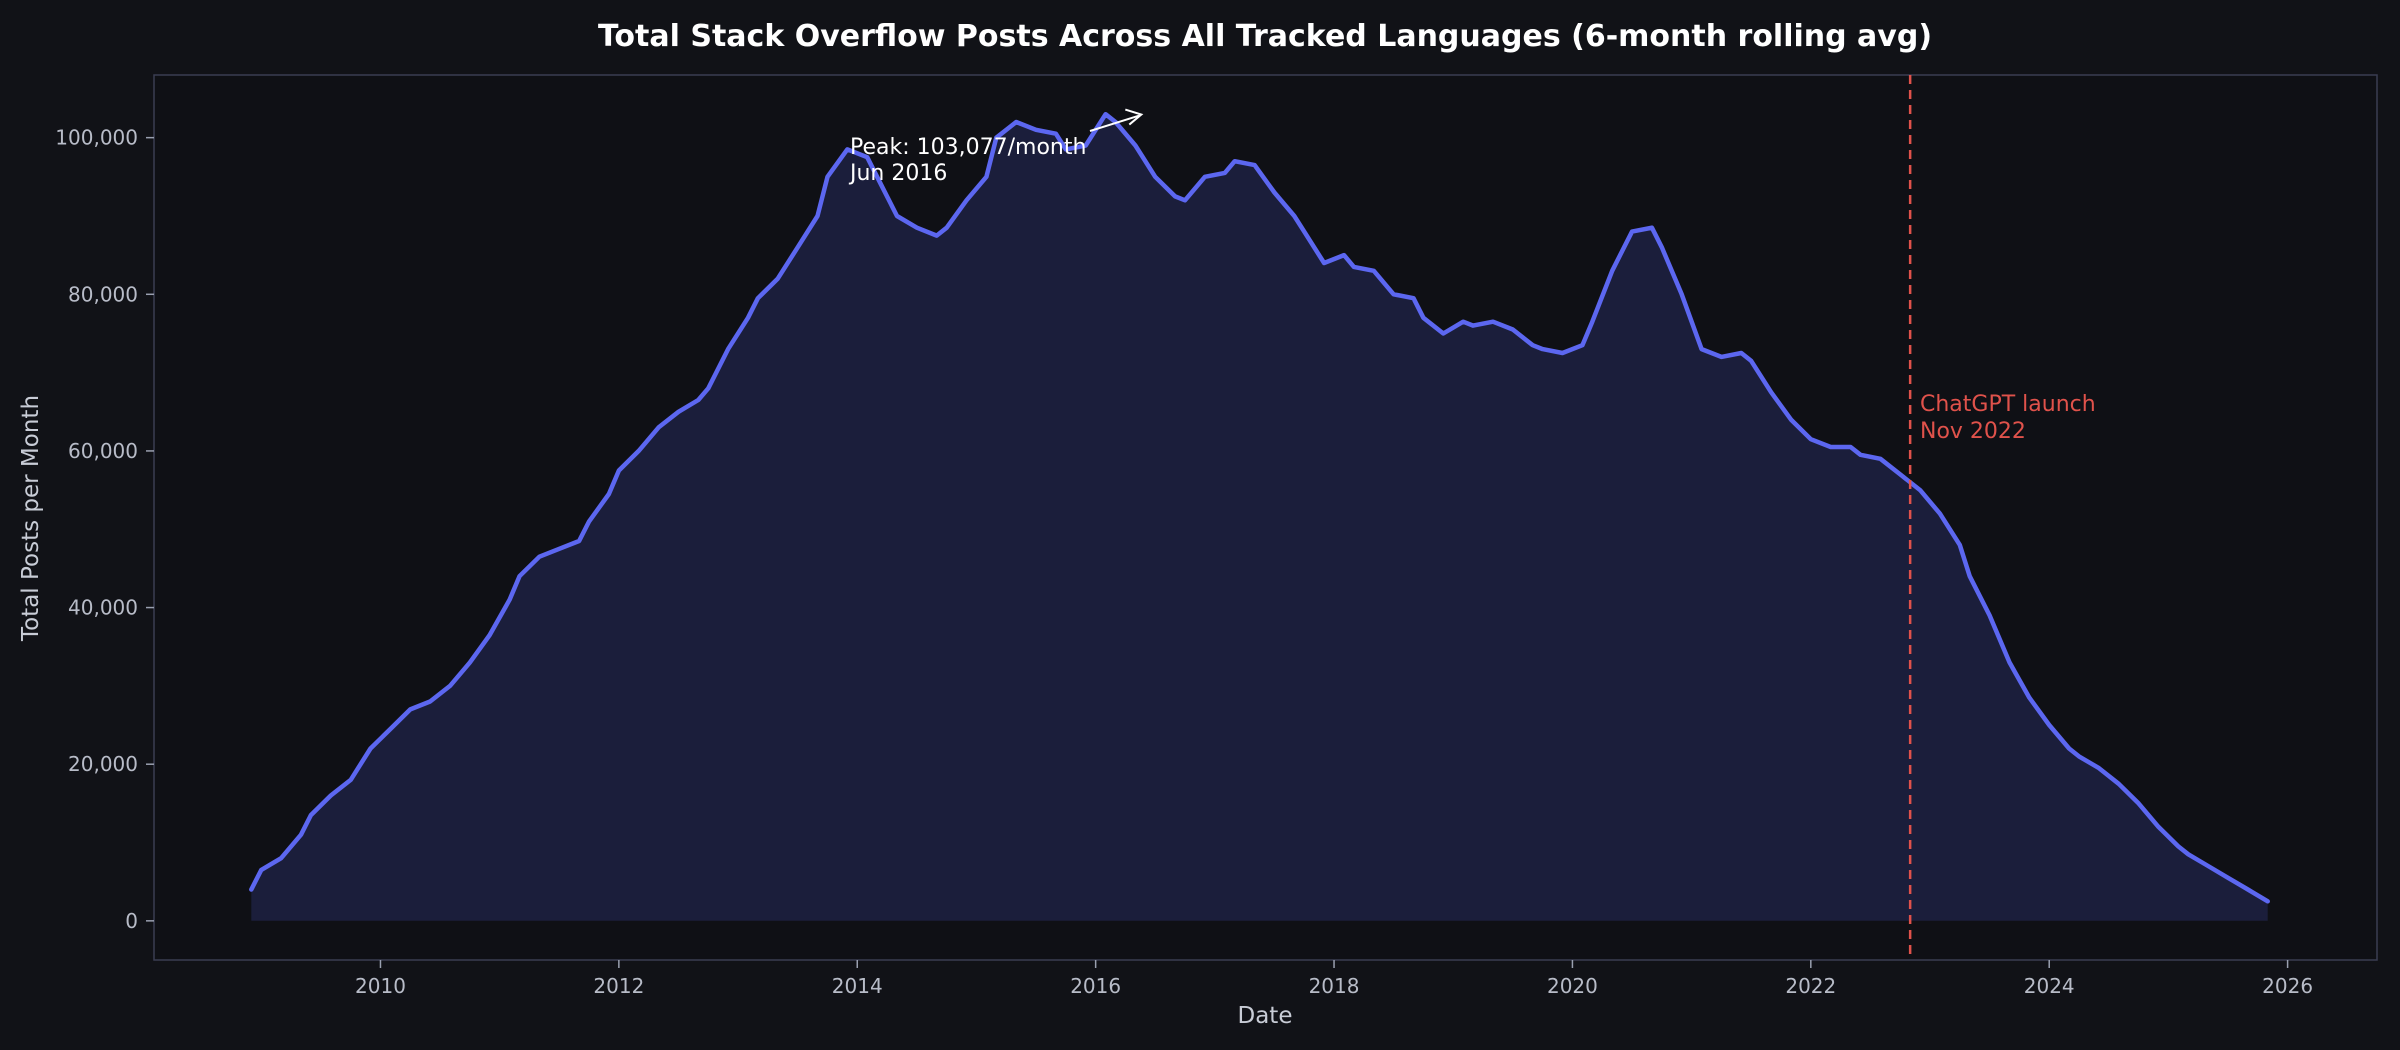  What do you see at coordinates (2287, 986) in the screenshot?
I see `x-tick-label: 2026` at bounding box center [2287, 986].